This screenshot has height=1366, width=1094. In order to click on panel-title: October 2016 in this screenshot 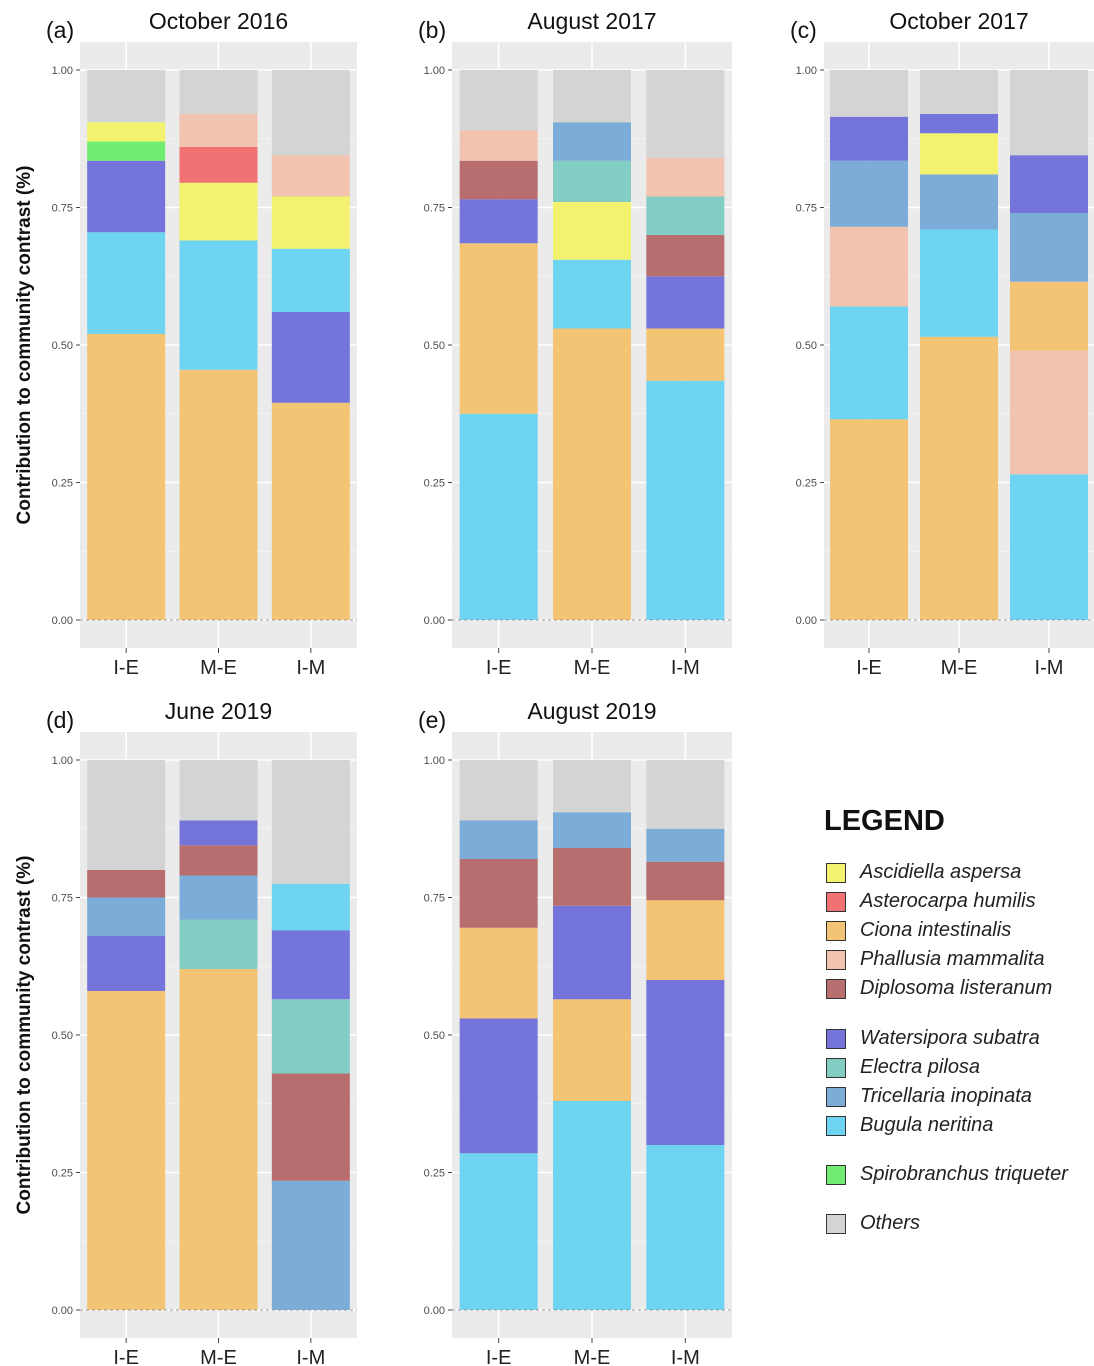, I will do `click(218, 21)`.